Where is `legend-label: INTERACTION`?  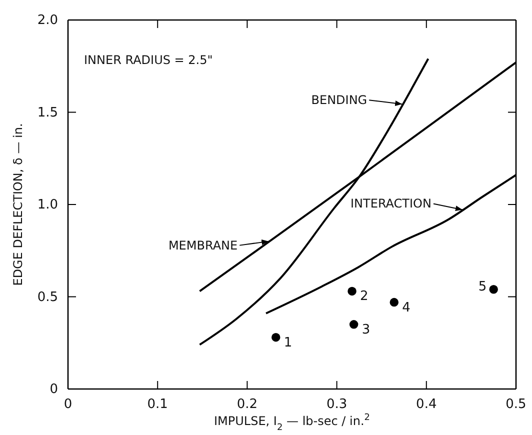 legend-label: INTERACTION is located at coordinates (391, 203).